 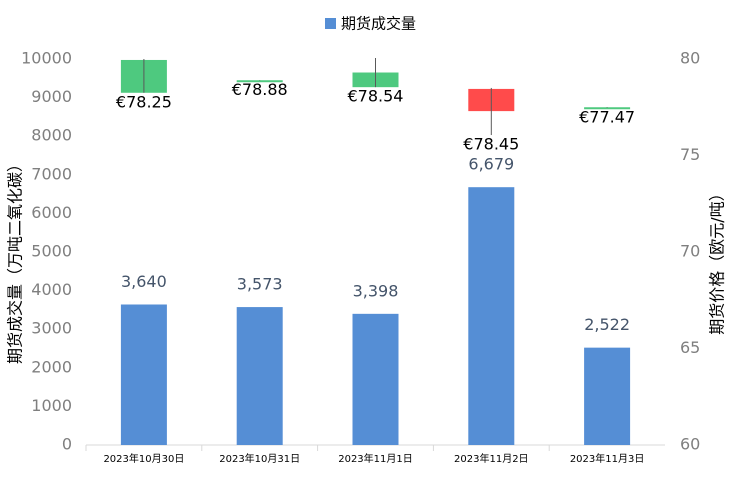 I want to click on x-tick-label: 2023年11月3日, so click(x=607, y=458).